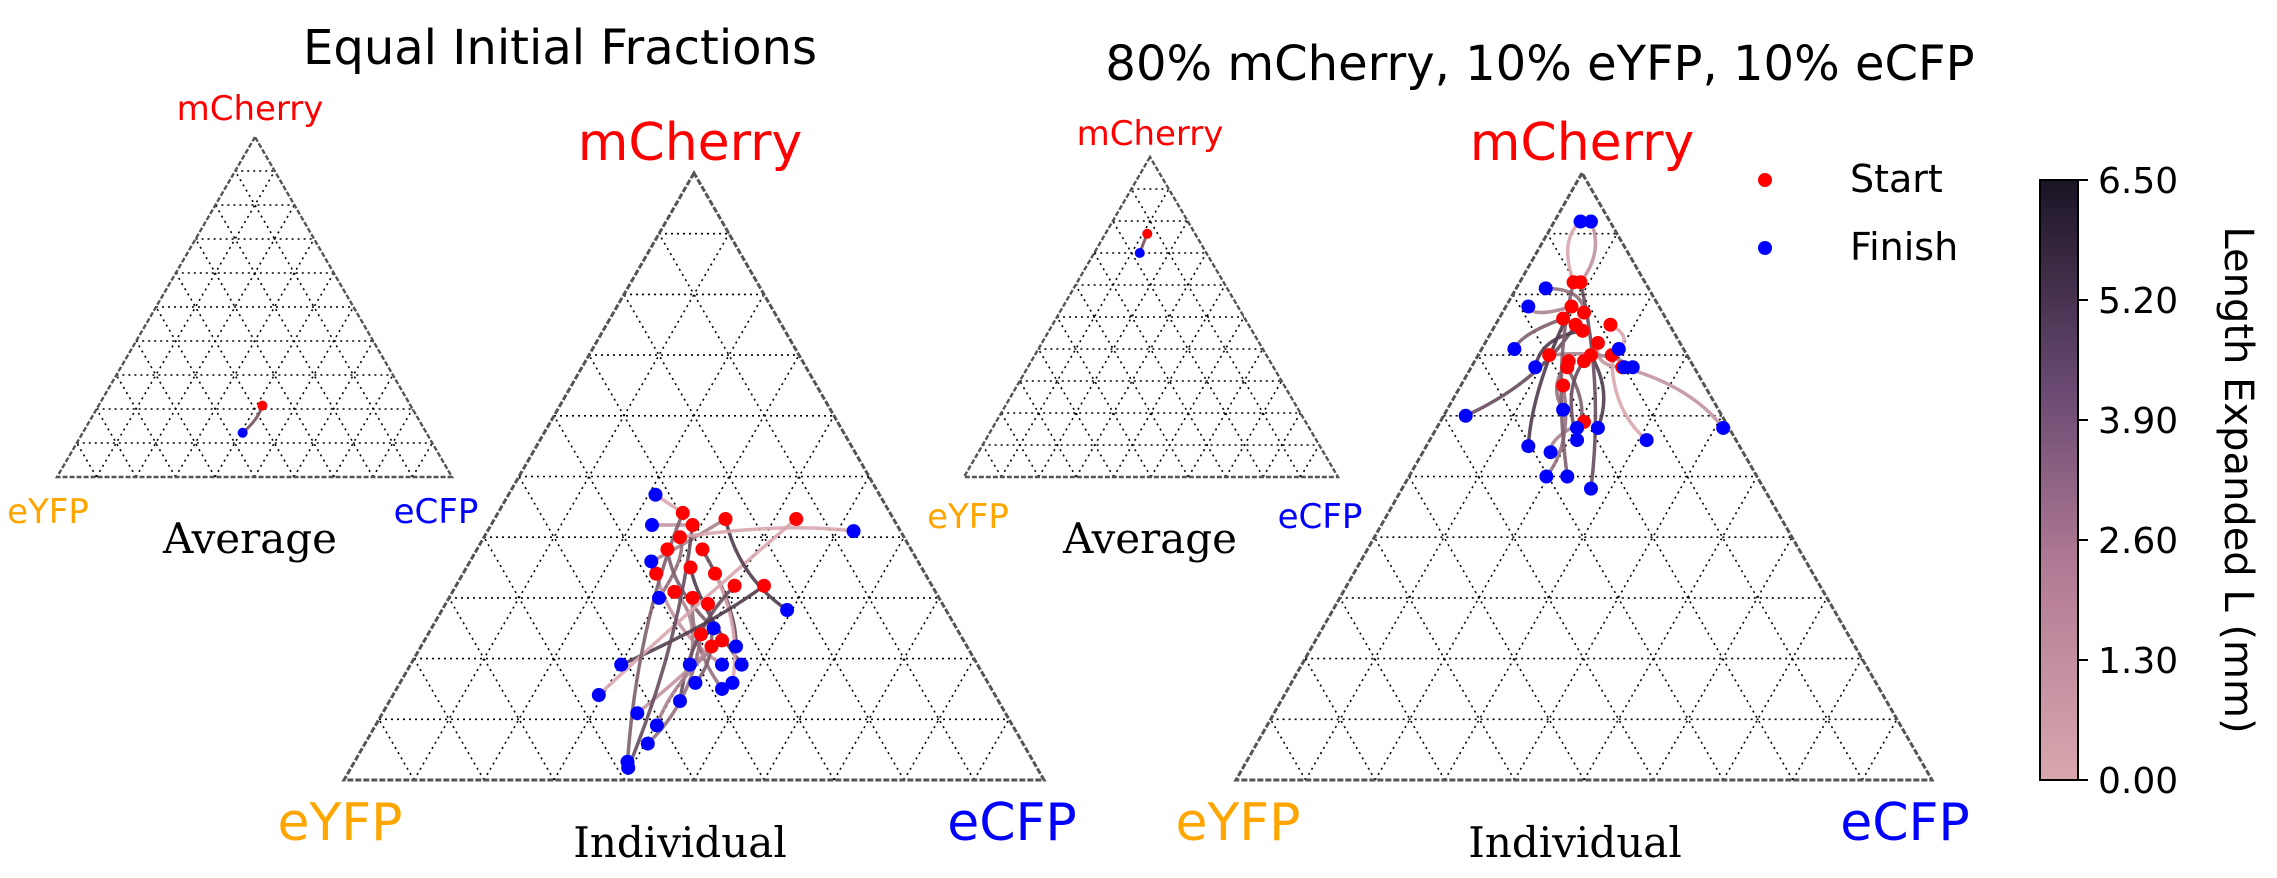 This screenshot has width=2277, height=878. Describe the element at coordinates (249, 538) in the screenshot. I see `left-average-label: Average` at that location.